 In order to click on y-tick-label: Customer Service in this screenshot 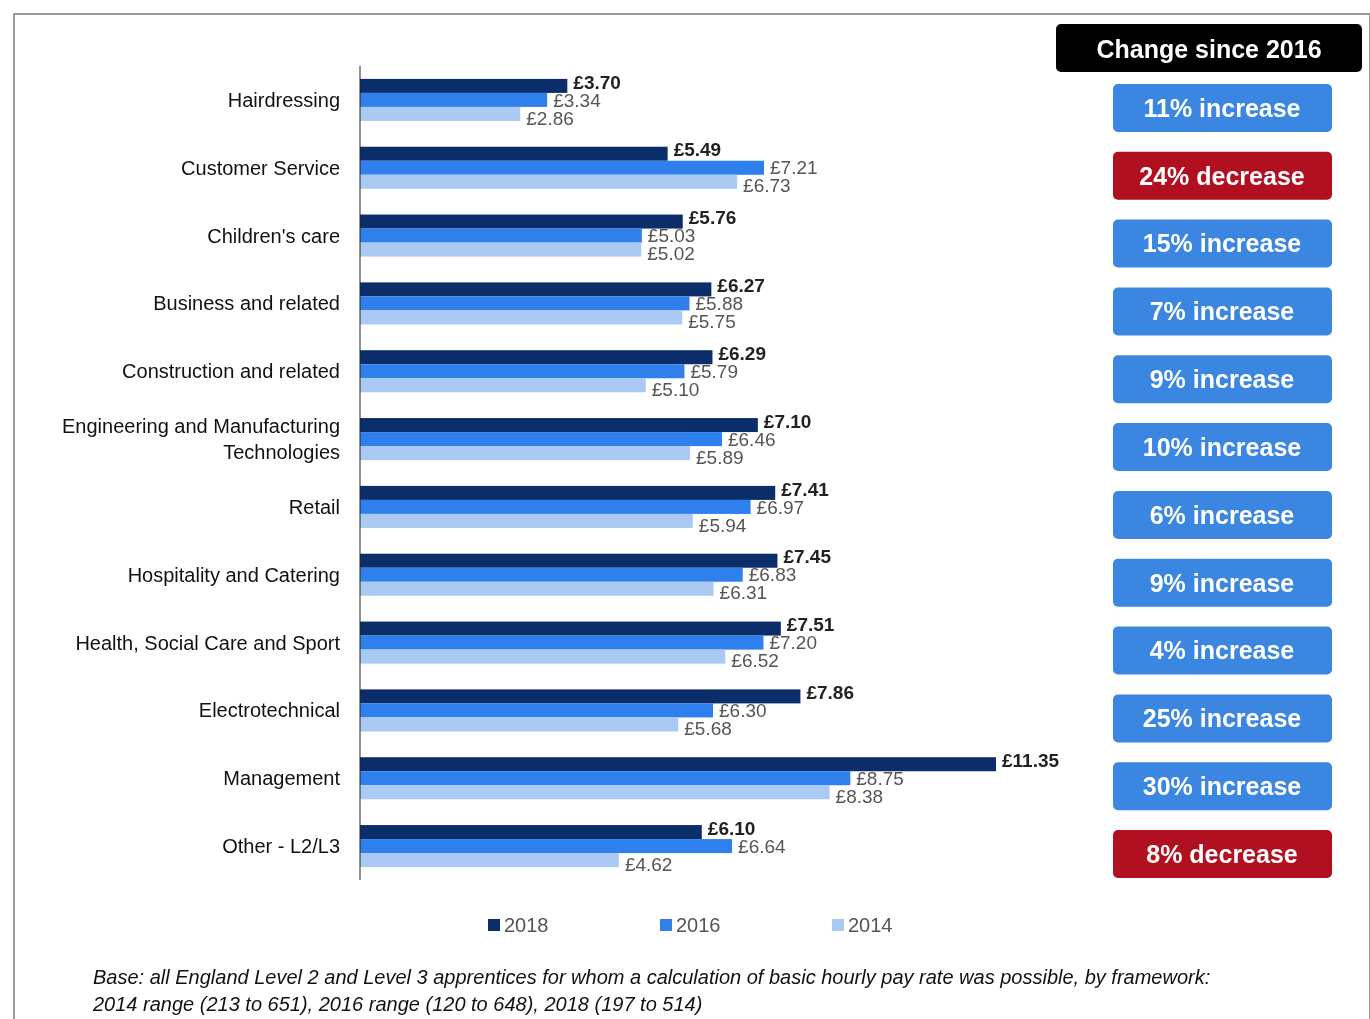, I will do `click(260, 167)`.